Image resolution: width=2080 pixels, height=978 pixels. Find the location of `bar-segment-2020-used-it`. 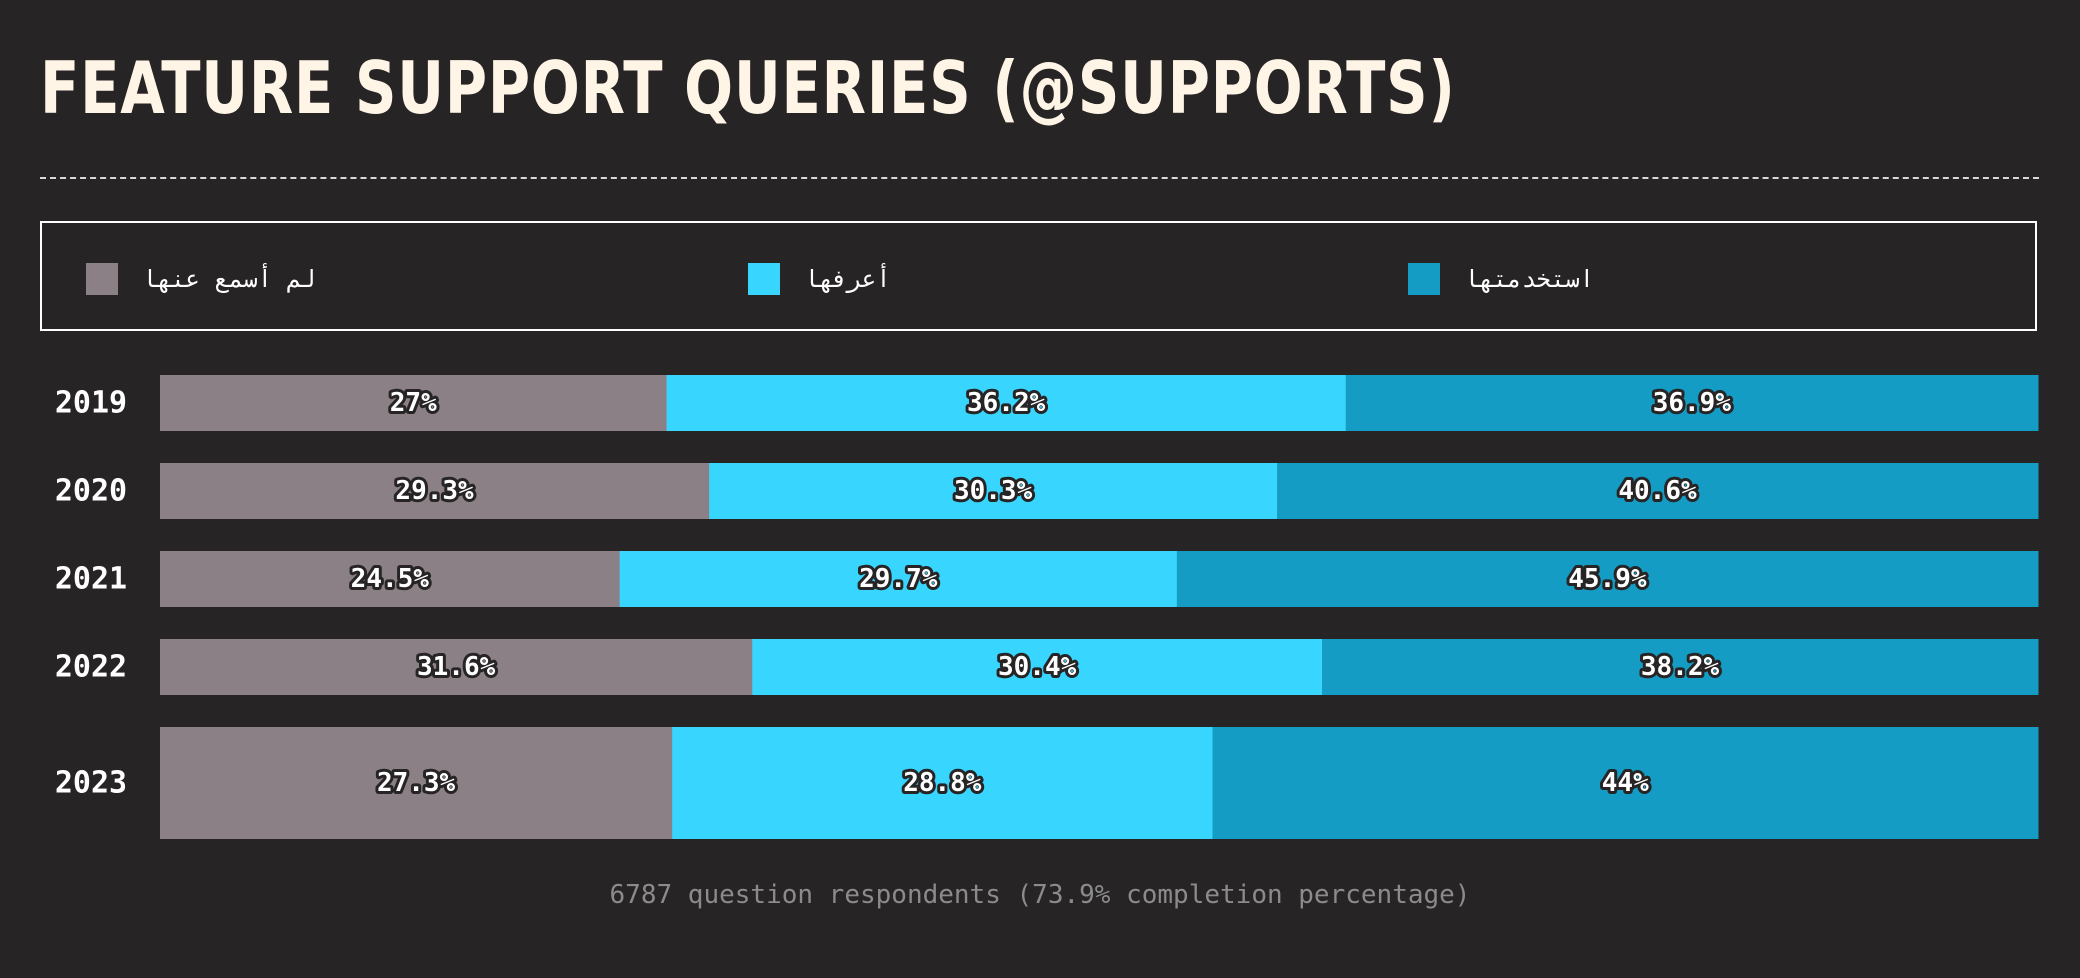

bar-segment-2020-used-it is located at coordinates (1658, 491).